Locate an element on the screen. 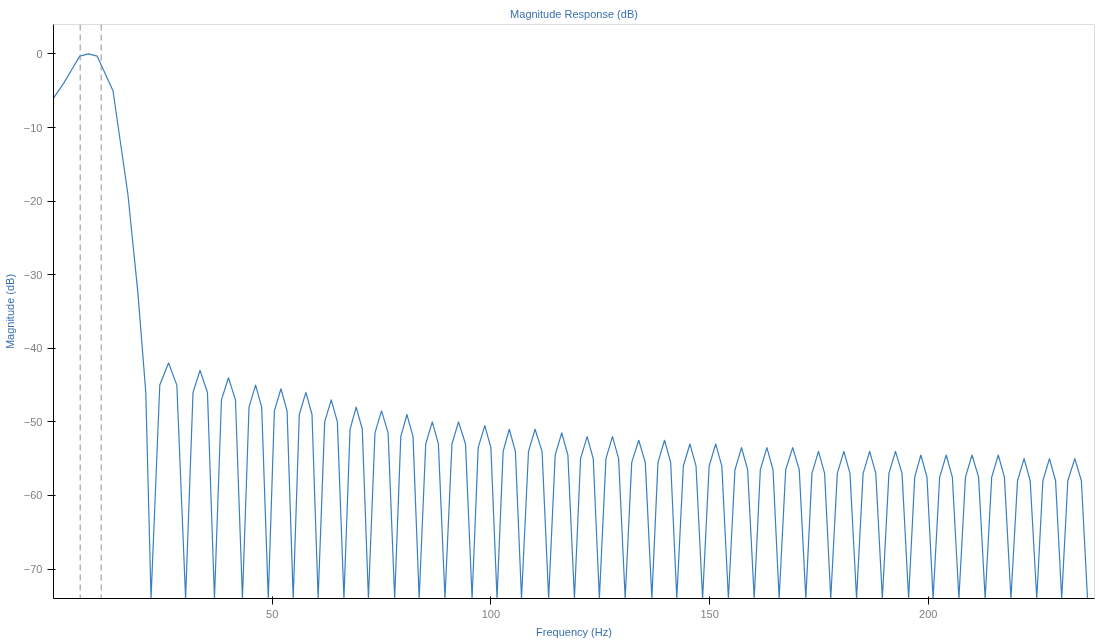 The height and width of the screenshot is (640, 1099). y-tick-label: −30 is located at coordinates (33, 274).